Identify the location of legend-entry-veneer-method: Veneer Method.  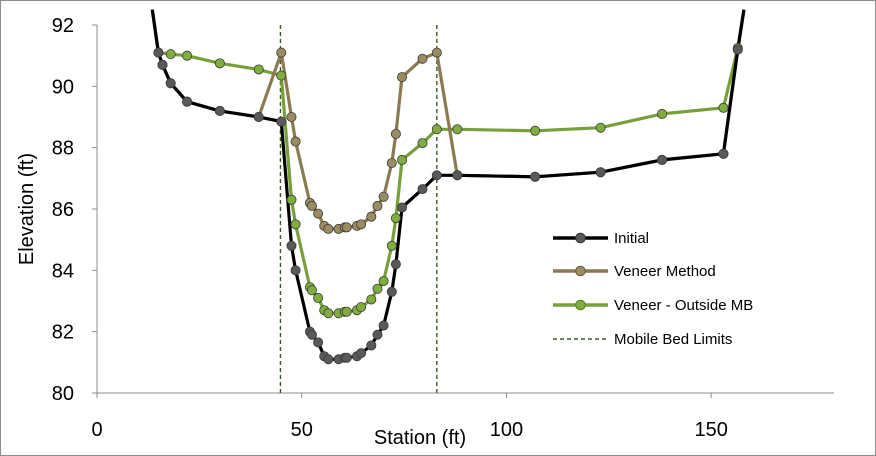
(634, 271).